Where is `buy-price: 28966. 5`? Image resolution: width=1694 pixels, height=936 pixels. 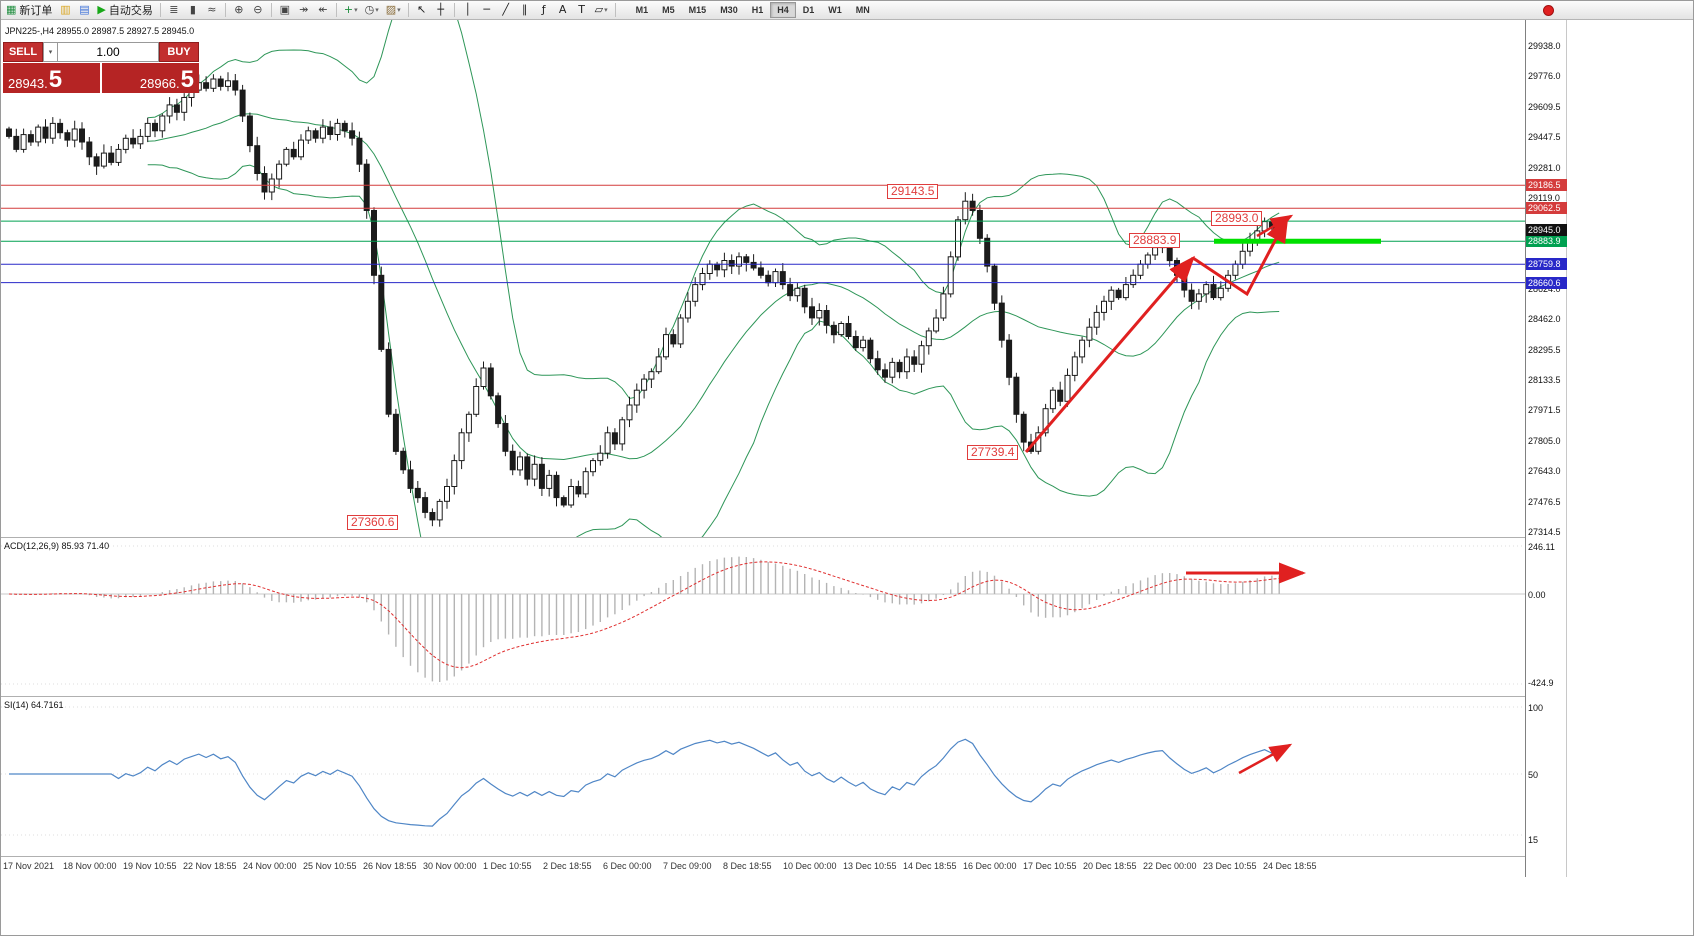 buy-price: 28966. 5 is located at coordinates (150, 78).